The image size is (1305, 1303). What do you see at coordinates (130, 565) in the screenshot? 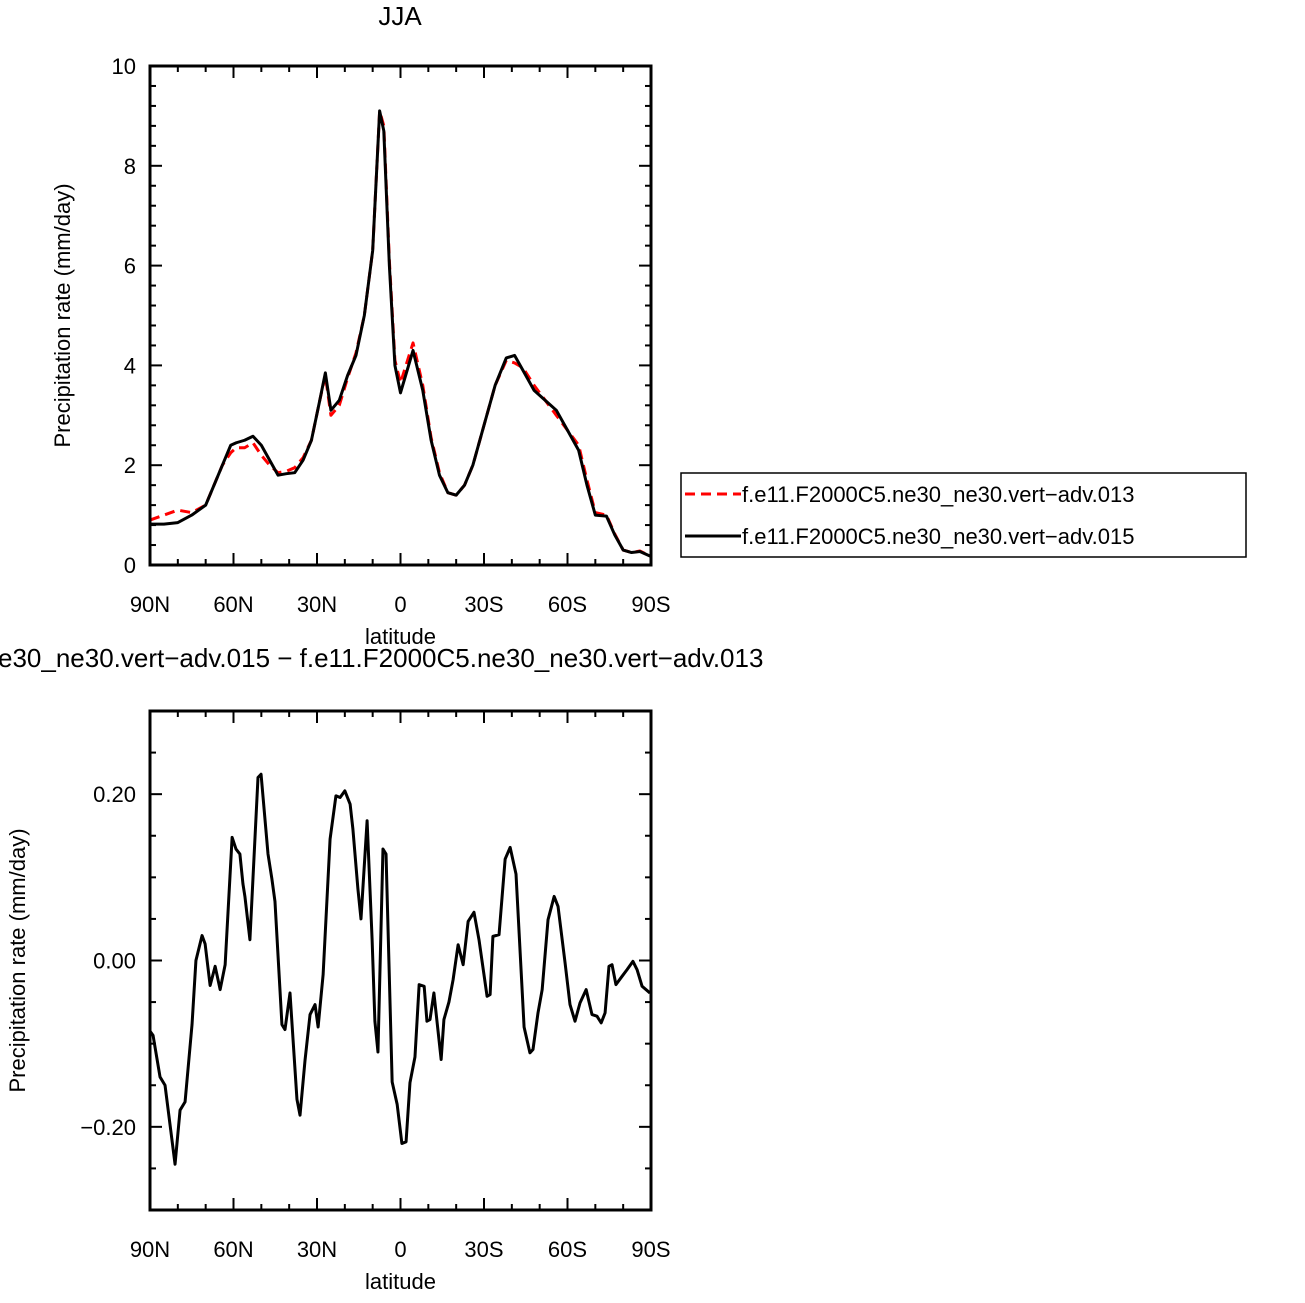
I see `y-tick-label: 0` at bounding box center [130, 565].